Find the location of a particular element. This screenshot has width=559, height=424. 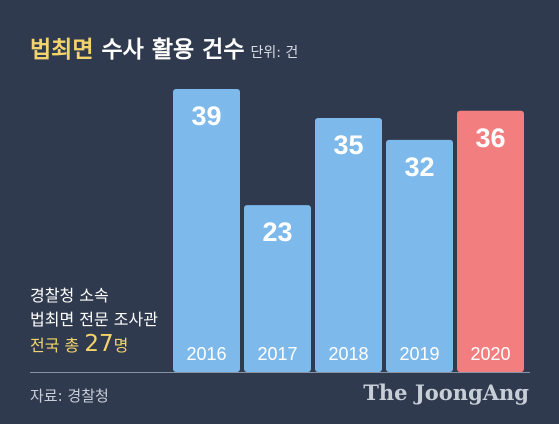

footer-divider is located at coordinates (280, 372).